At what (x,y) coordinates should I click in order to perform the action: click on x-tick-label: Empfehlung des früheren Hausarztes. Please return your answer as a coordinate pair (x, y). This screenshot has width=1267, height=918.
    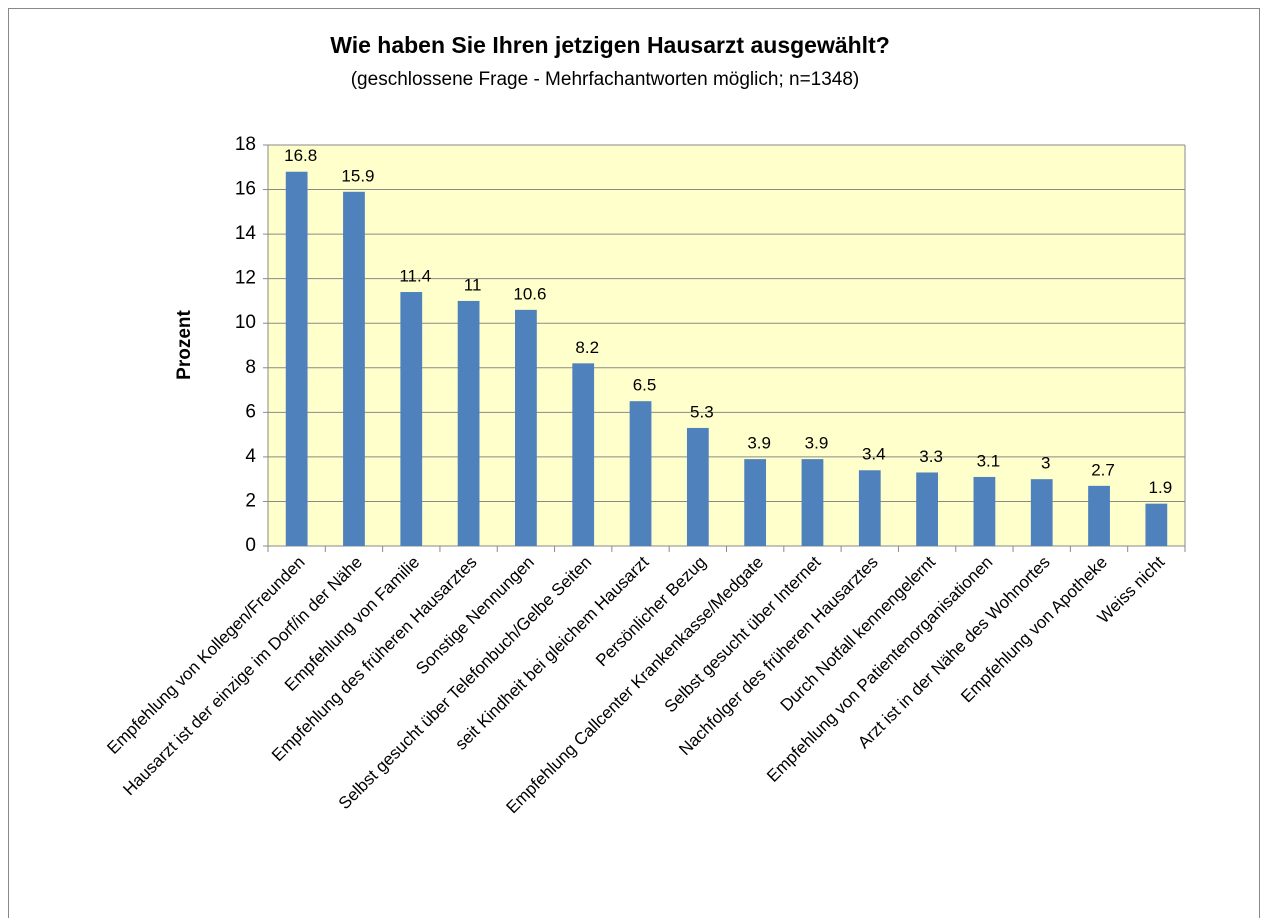
    Looking at the image, I should click on (374, 659).